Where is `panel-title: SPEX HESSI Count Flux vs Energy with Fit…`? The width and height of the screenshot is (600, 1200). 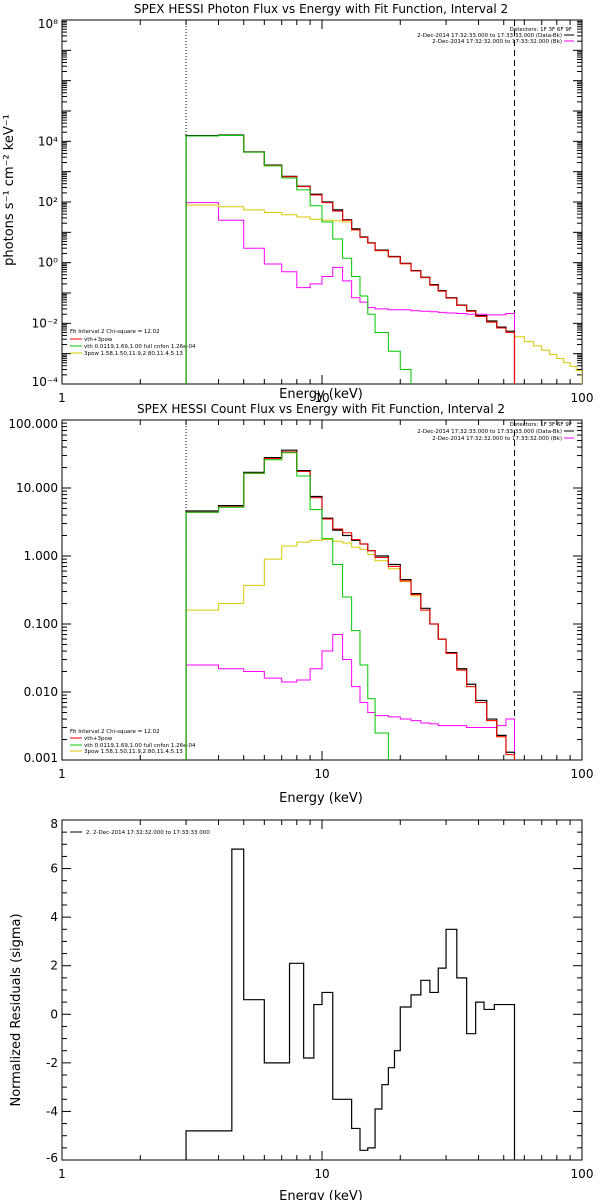 panel-title: SPEX HESSI Count Flux vs Energy with Fit… is located at coordinates (321, 409).